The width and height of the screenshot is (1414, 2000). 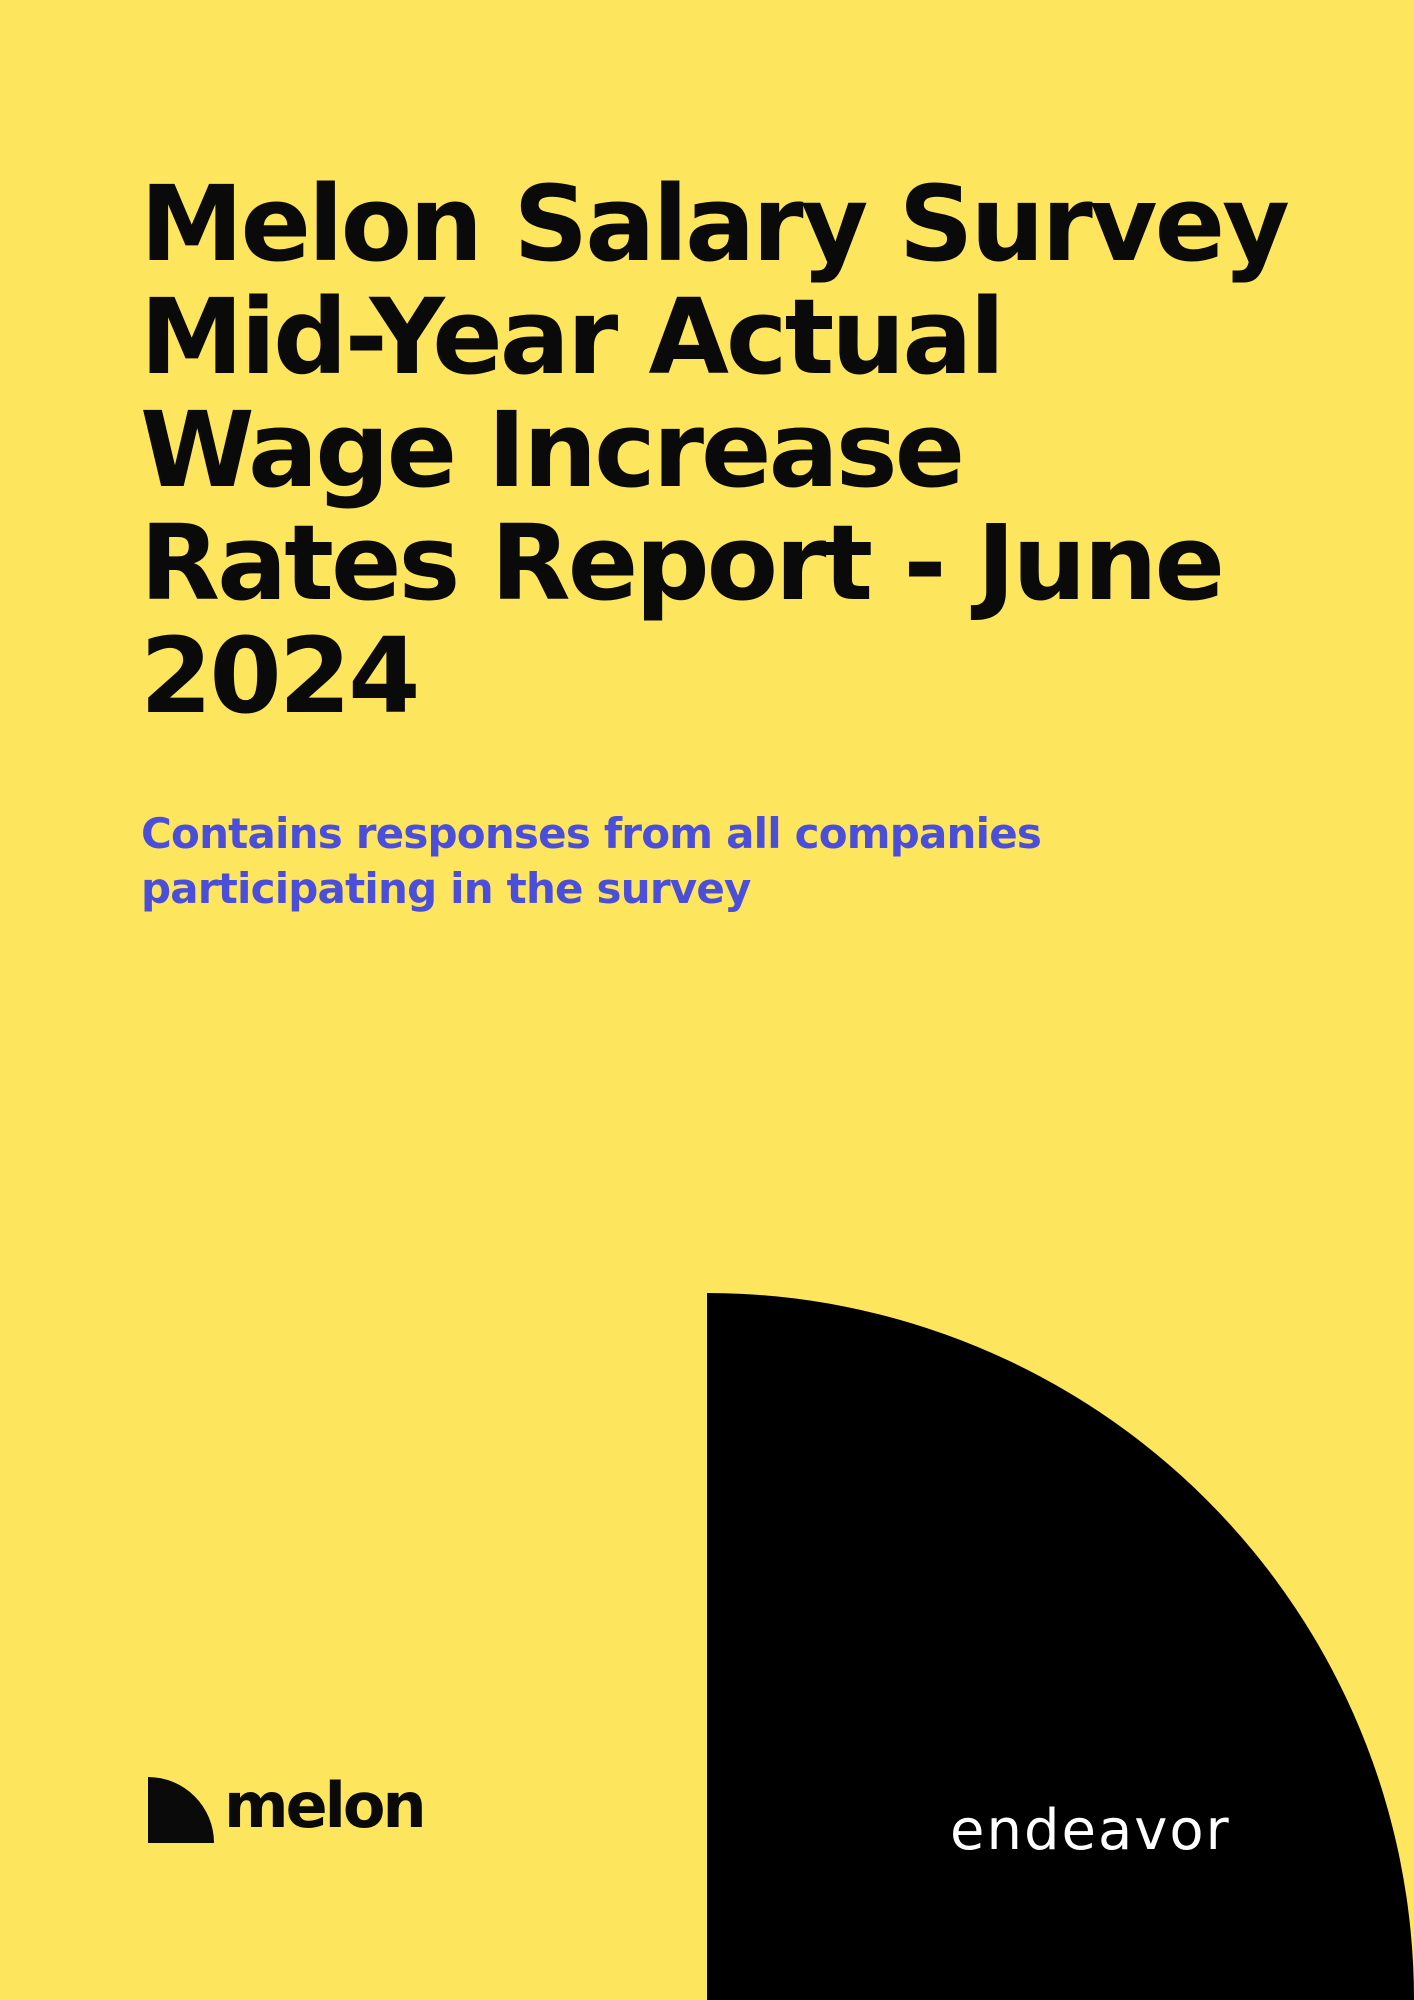 What do you see at coordinates (280, 676) in the screenshot?
I see `report-title-line: 2024` at bounding box center [280, 676].